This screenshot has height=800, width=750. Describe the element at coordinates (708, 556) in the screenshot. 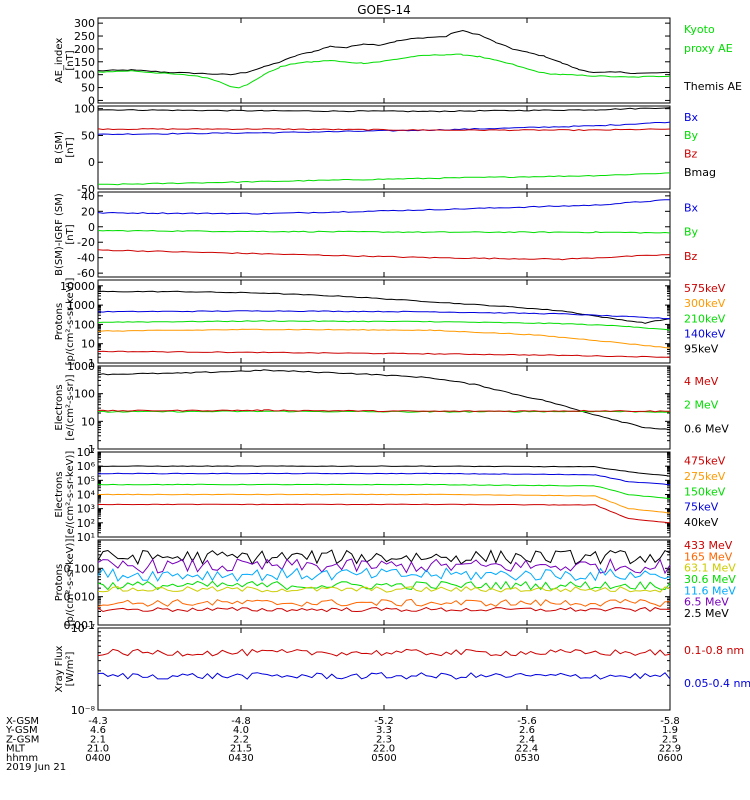

I see `legend-entry: 165 MeV` at that location.